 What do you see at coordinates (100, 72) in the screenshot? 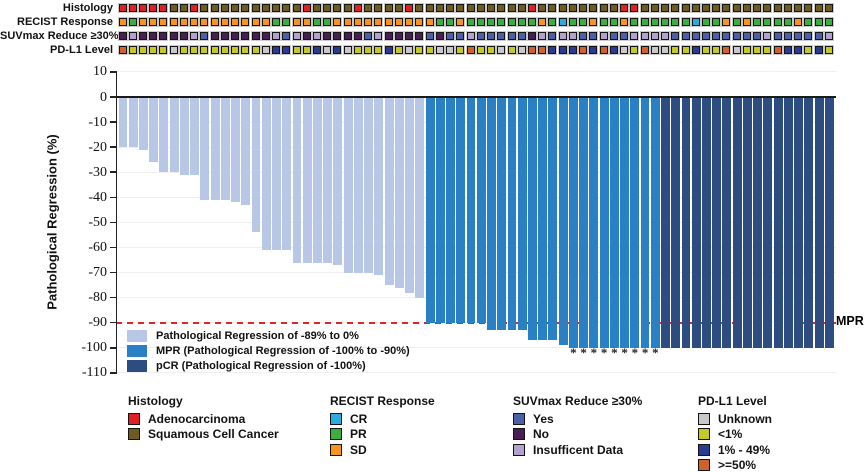
I see `y-axis-tick-label: 10` at bounding box center [100, 72].